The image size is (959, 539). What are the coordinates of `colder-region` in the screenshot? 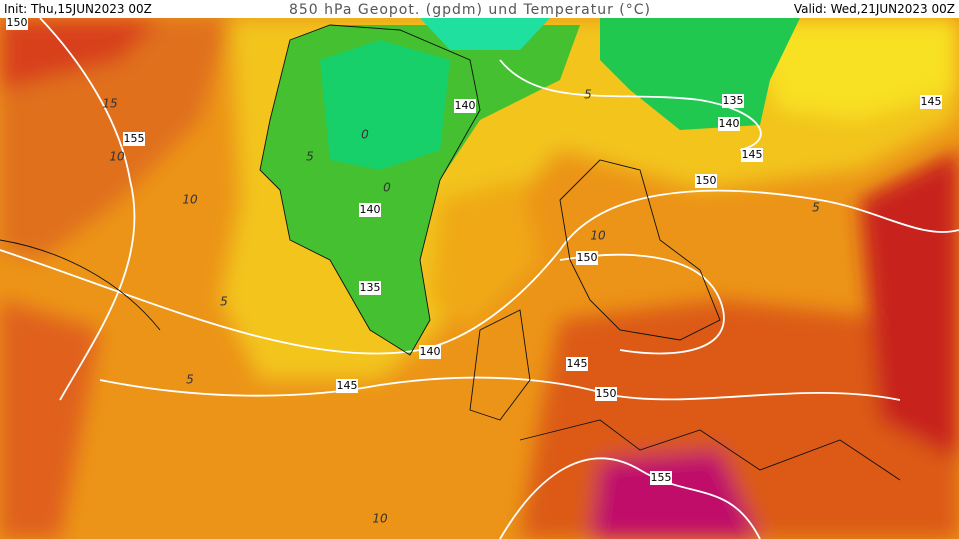 It's located at (385, 105).